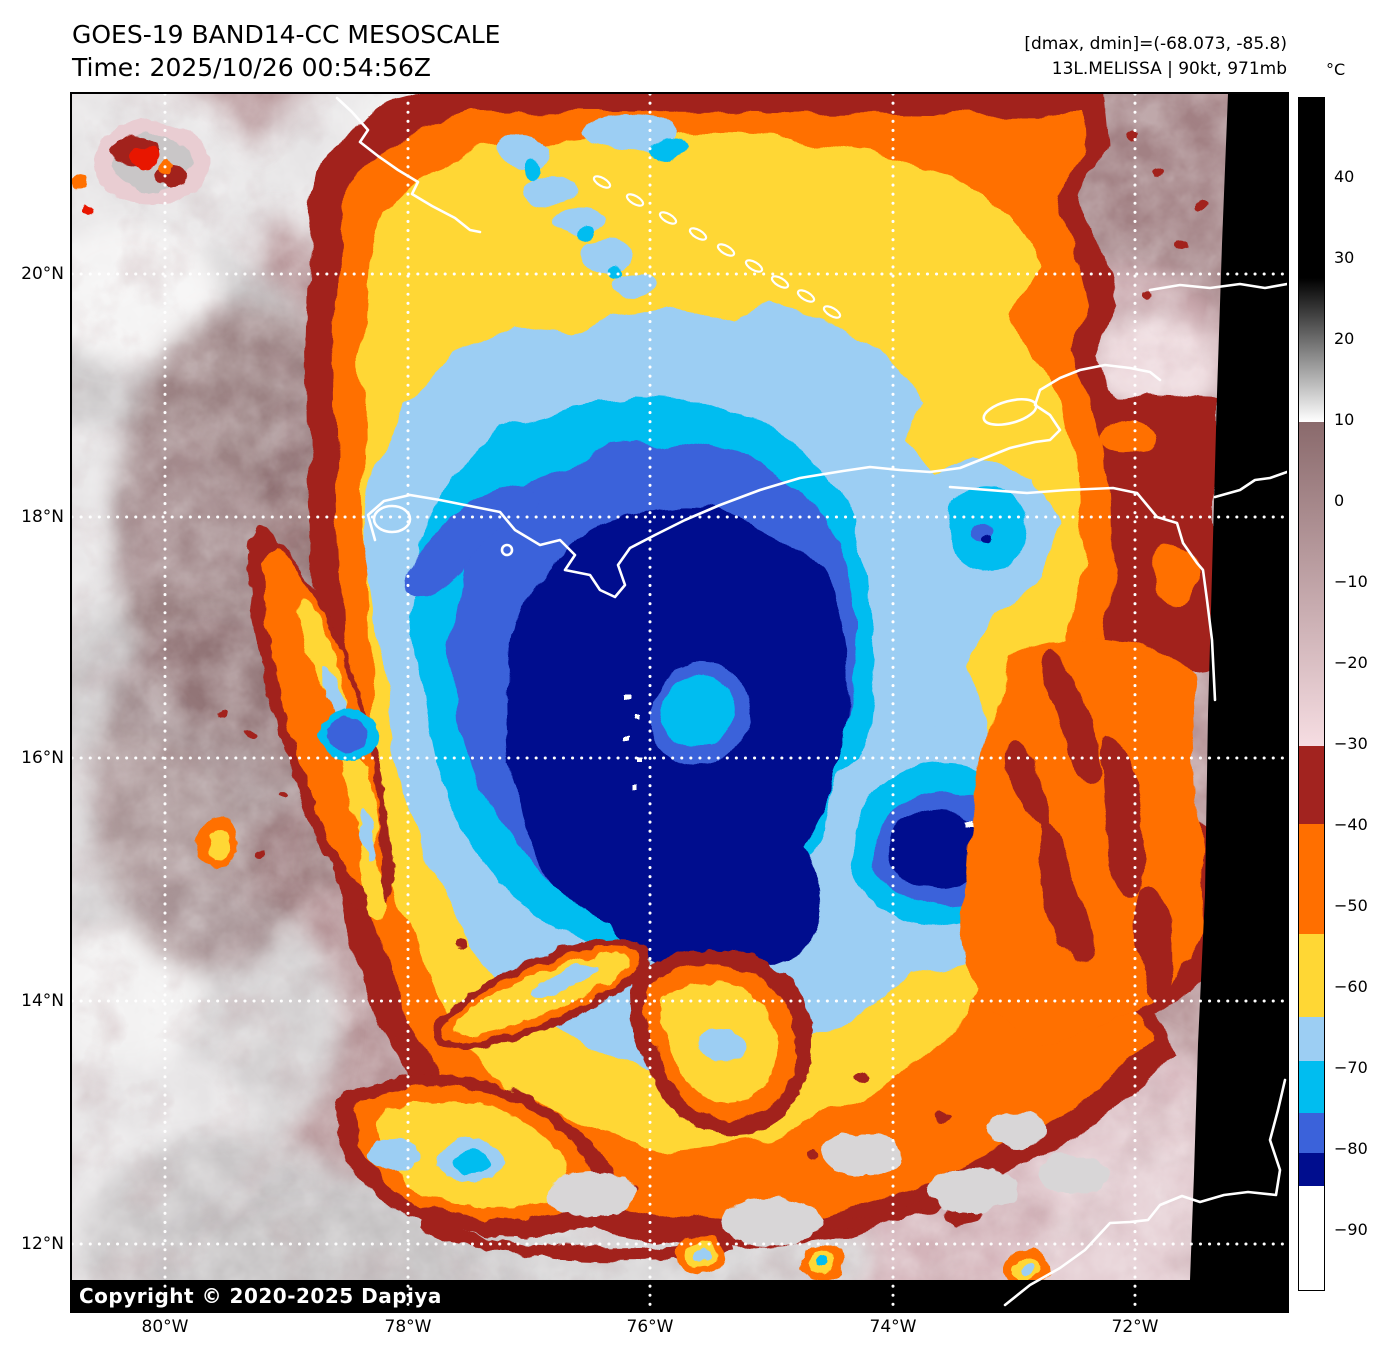  I want to click on coastline-haiti-north, so click(1217, 287).